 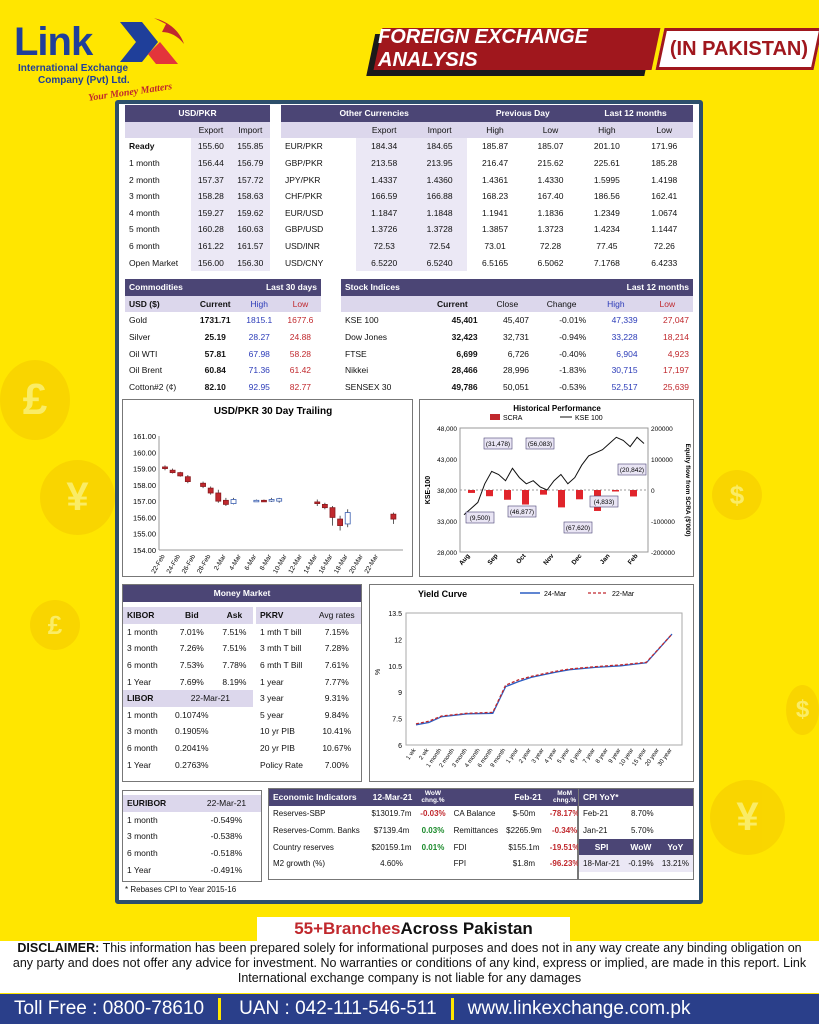 I want to click on table-row: 5 year 9.84%, so click(x=304, y=714).